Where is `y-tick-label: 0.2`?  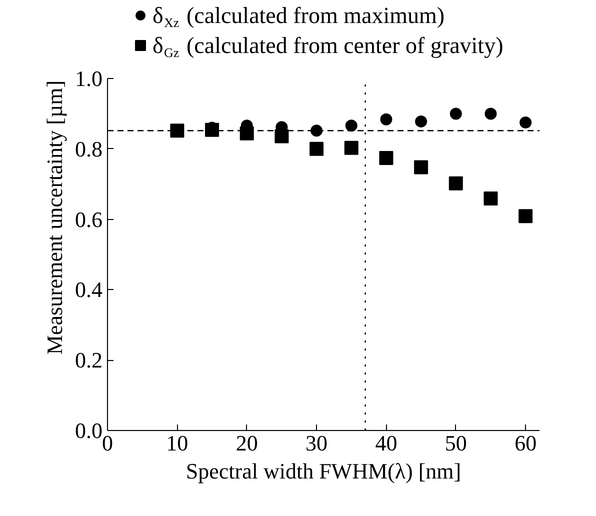 y-tick-label: 0.2 is located at coordinates (88, 360).